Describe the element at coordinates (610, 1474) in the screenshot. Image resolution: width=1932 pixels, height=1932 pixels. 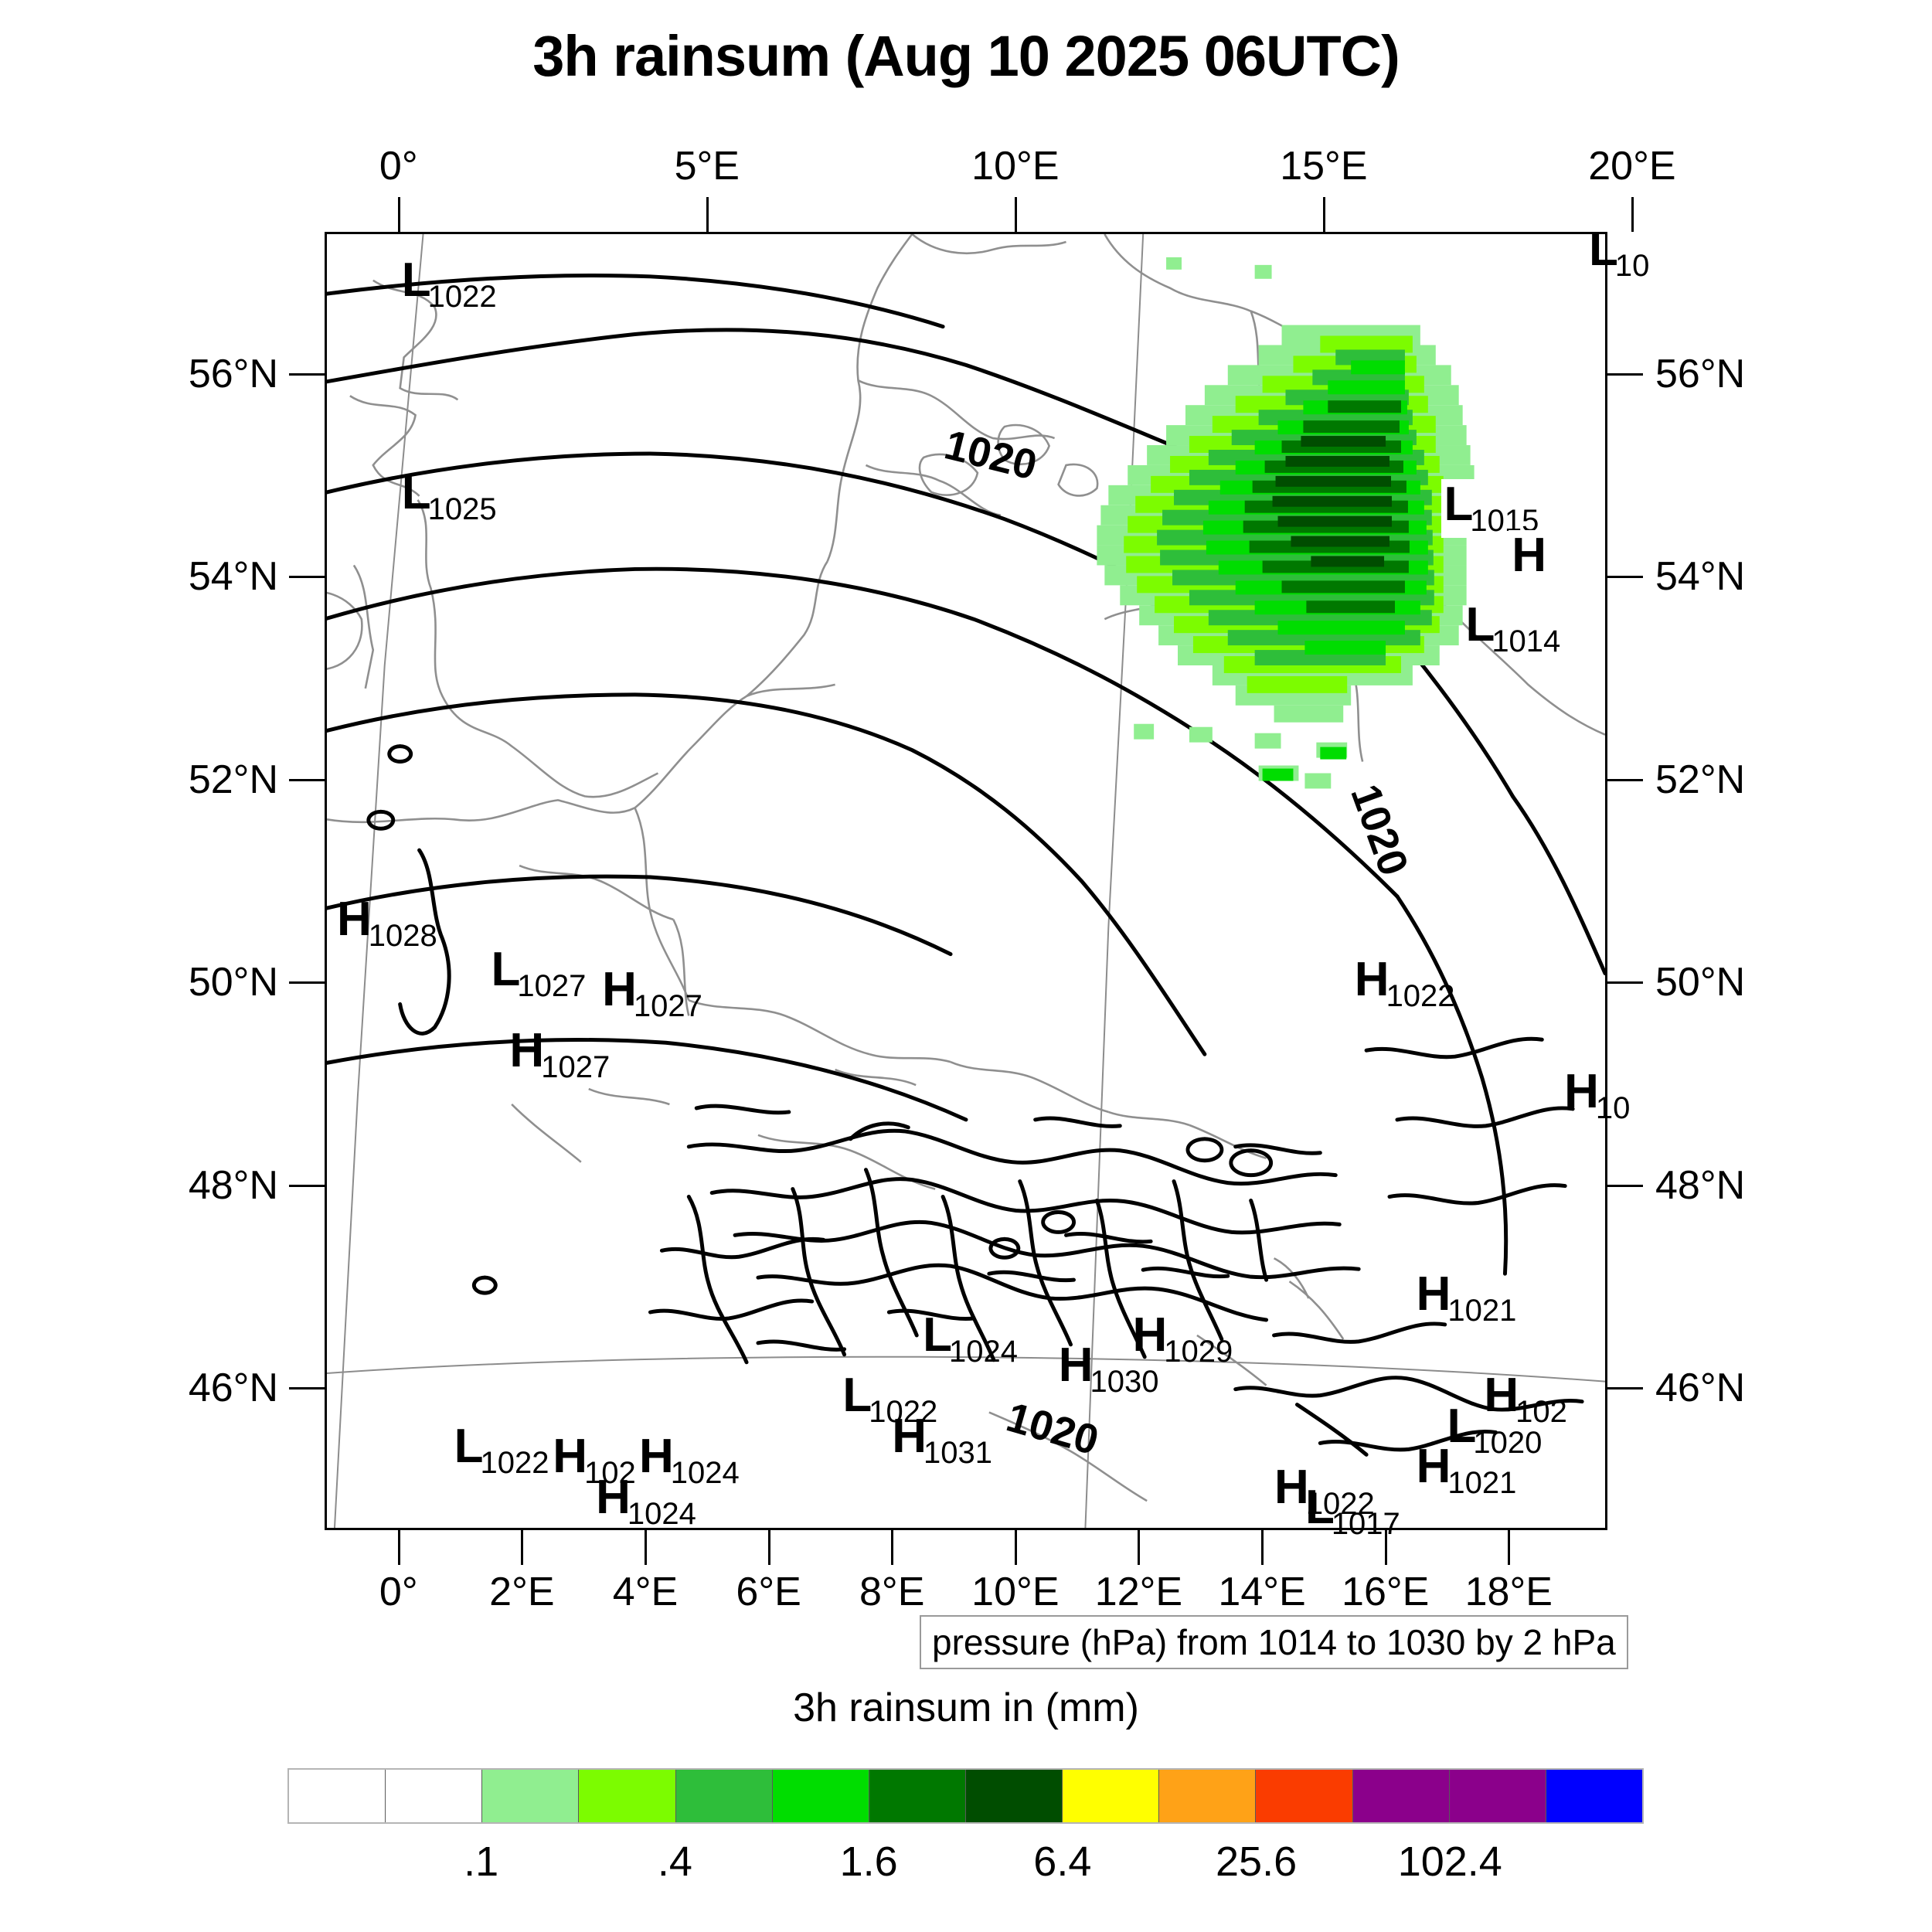
I see `extremum-value: 102` at that location.